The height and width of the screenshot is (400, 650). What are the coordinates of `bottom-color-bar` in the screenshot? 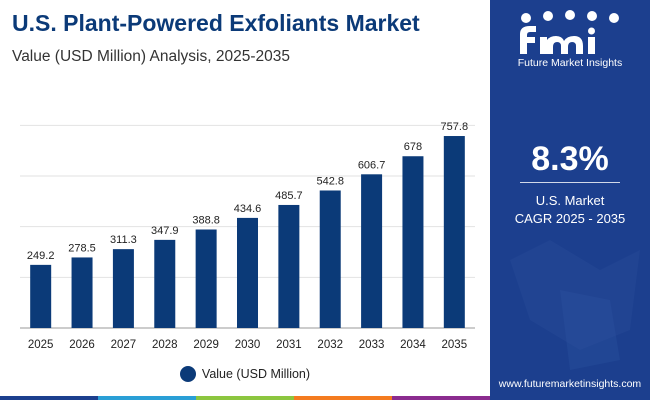 It's located at (245, 398).